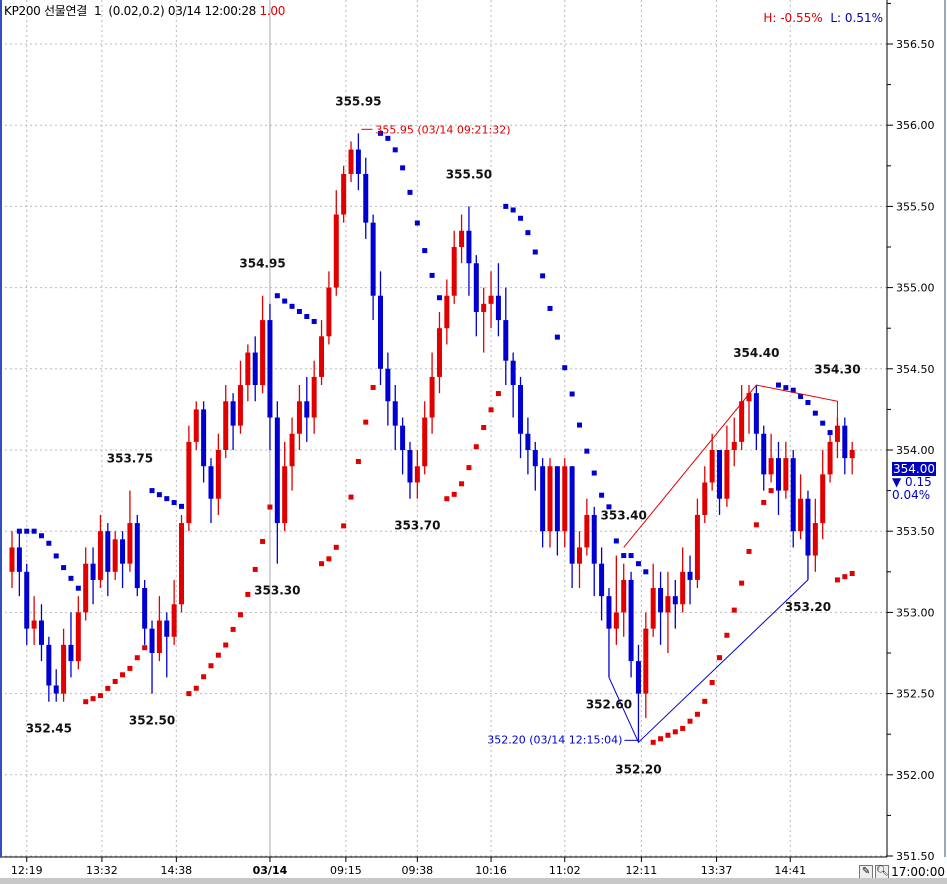  What do you see at coordinates (473, 881) in the screenshot?
I see `horizontal-scrollbar` at bounding box center [473, 881].